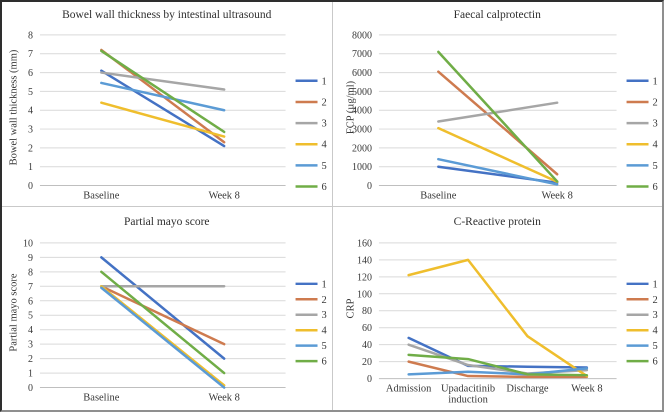  I want to click on y-tick-label: 8000, so click(361, 35).